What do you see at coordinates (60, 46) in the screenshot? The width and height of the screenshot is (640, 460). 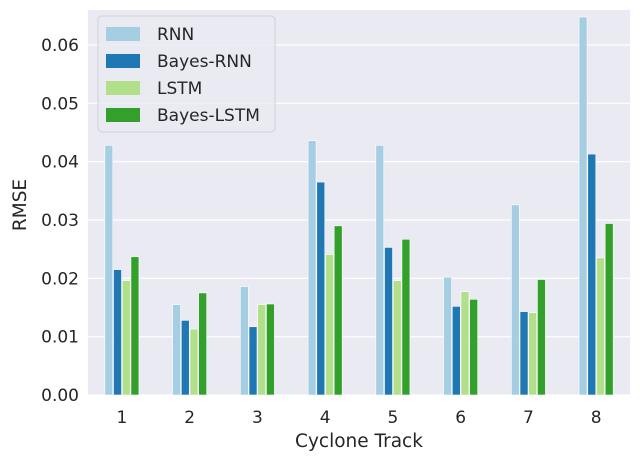 I see `y-tick-label: 0.06` at bounding box center [60, 46].